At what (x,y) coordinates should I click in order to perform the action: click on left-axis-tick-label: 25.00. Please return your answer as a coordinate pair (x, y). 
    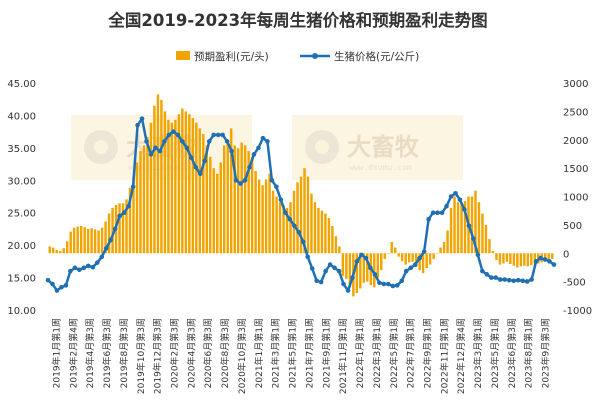
    Looking at the image, I should click on (21, 214).